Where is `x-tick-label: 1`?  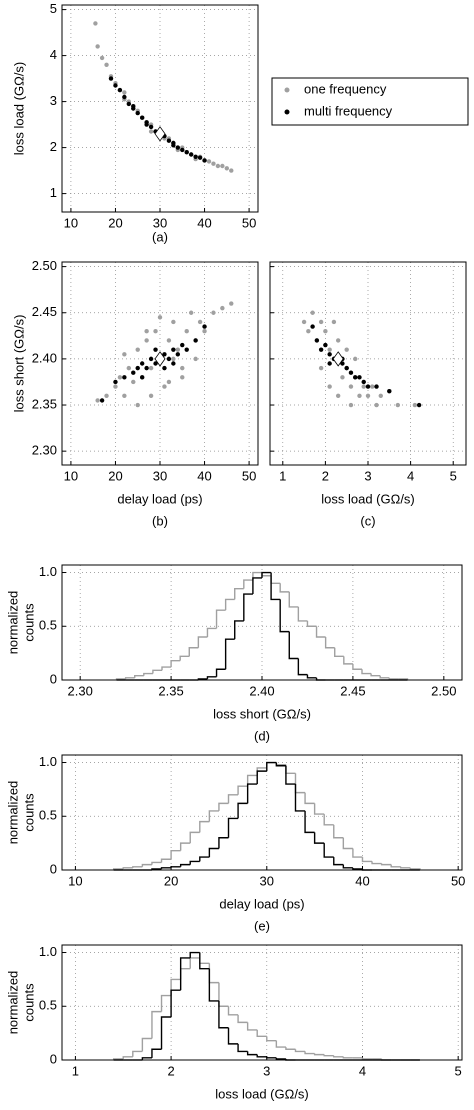
x-tick-label: 1 is located at coordinates (282, 475).